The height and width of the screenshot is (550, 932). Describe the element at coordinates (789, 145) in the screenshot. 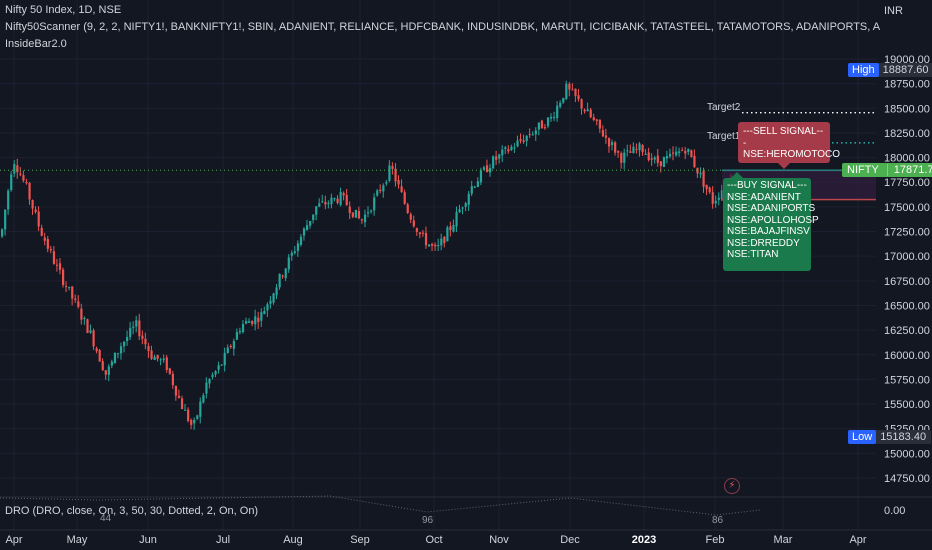

I see `sell-signal-box: ---SELL SIGNAL--- NSE:HEROMOTOCO` at that location.